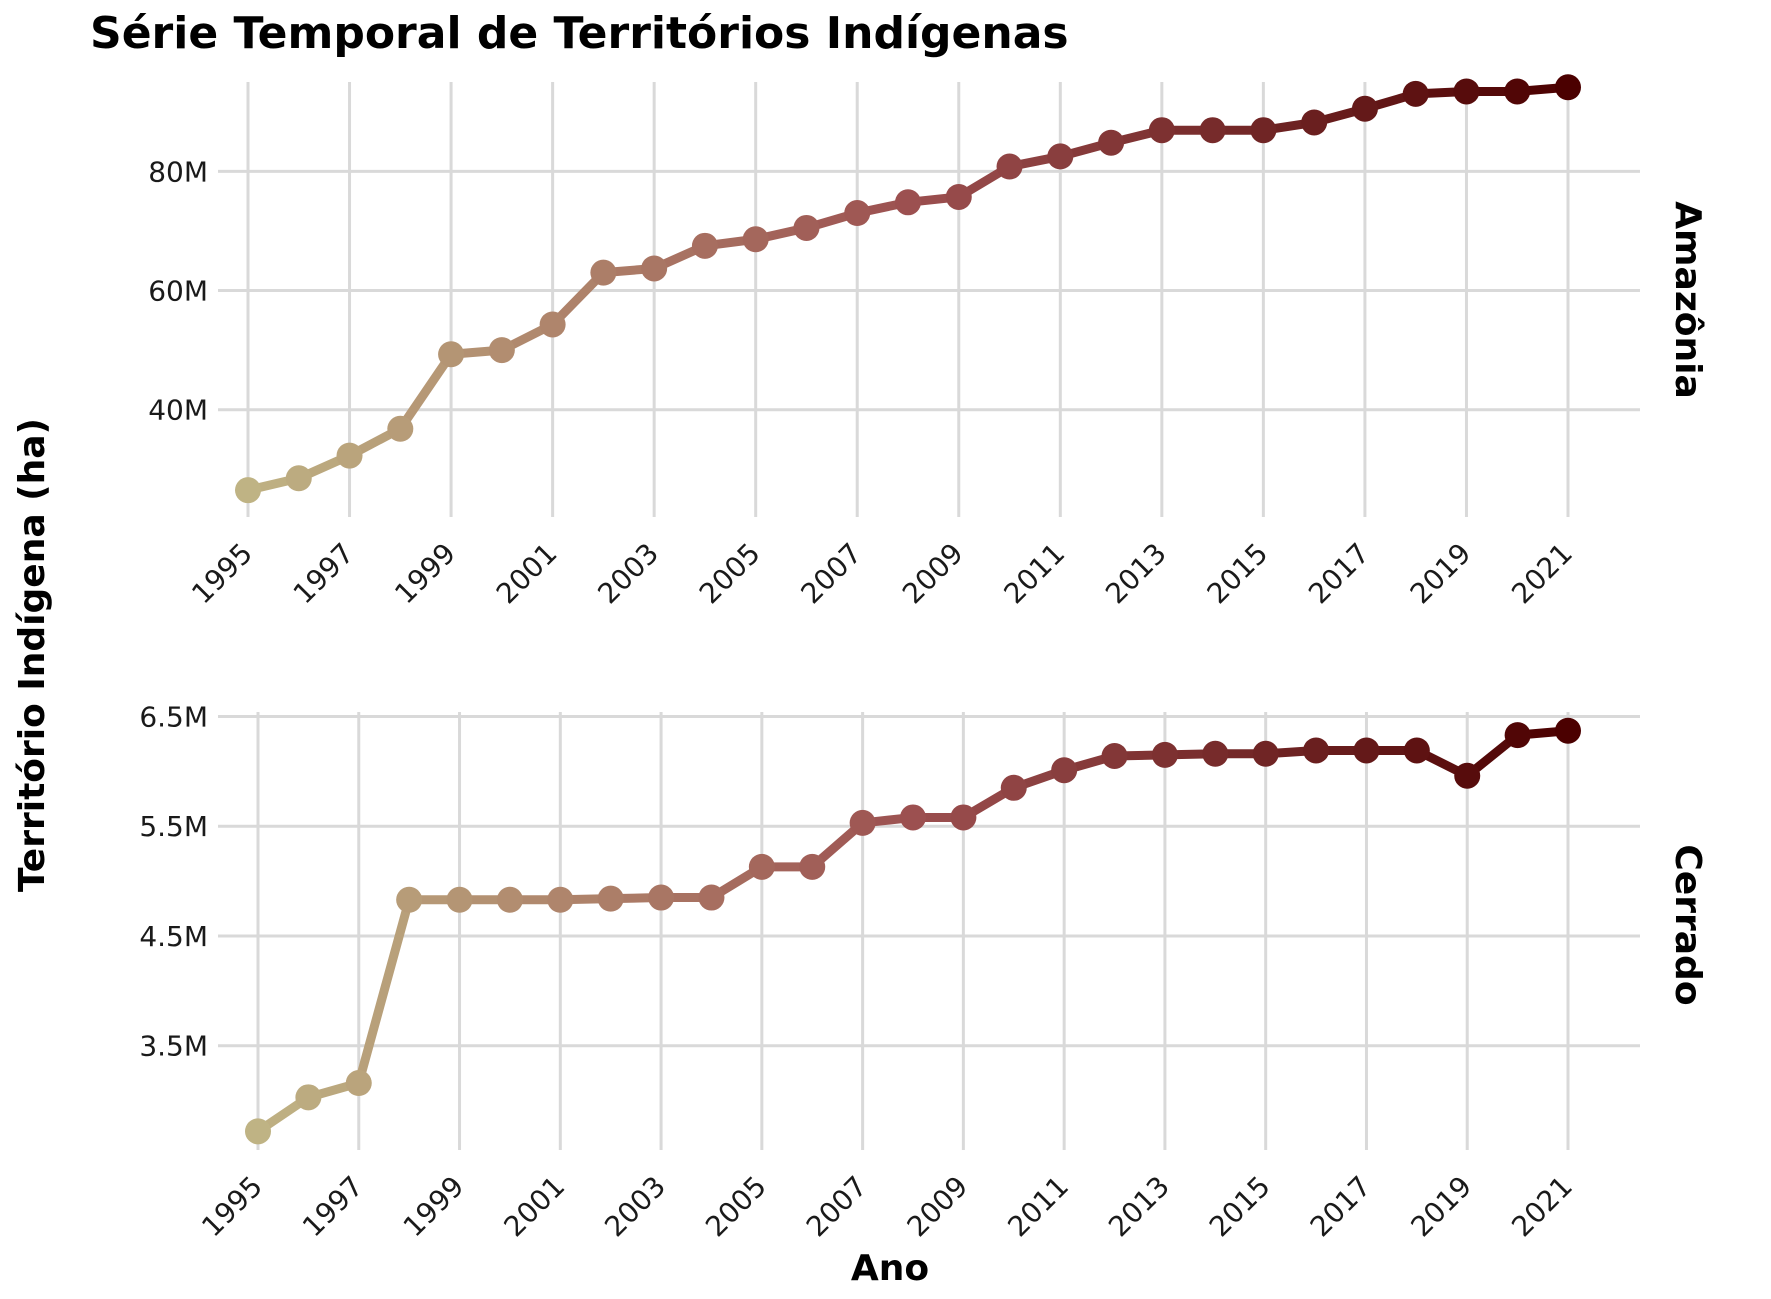 The height and width of the screenshot is (1299, 1771). Describe the element at coordinates (178, 410) in the screenshot. I see `y-tick-label: 40M` at that location.